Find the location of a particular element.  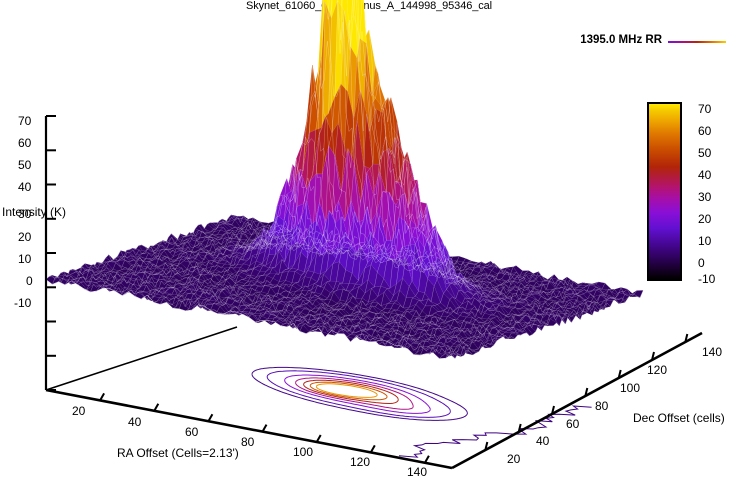

dec-axis-line is located at coordinates (577, 400).